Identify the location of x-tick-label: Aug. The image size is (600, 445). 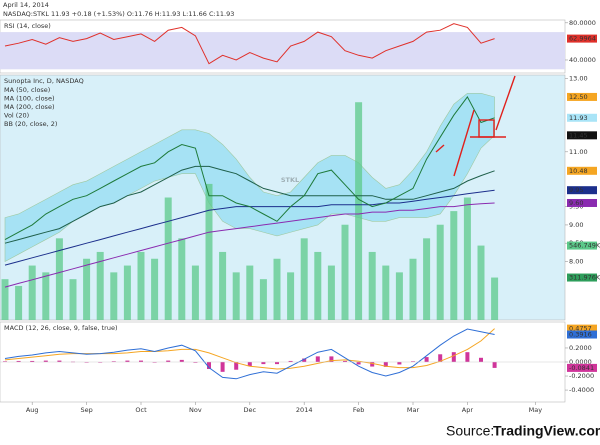
(32, 410).